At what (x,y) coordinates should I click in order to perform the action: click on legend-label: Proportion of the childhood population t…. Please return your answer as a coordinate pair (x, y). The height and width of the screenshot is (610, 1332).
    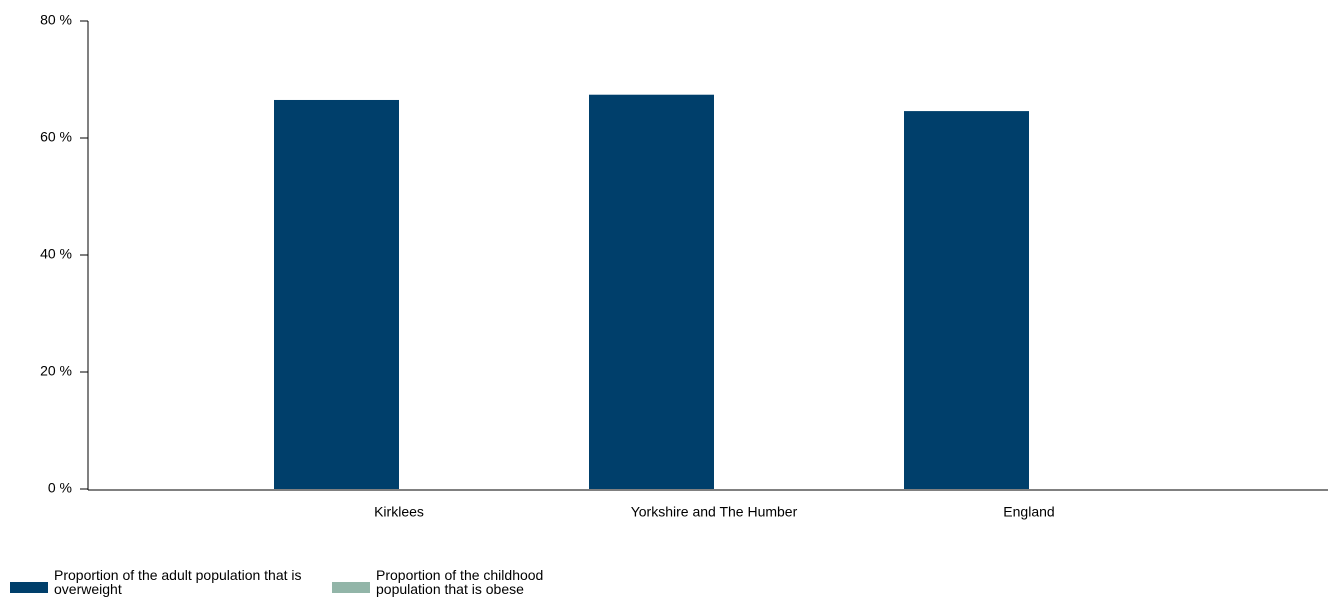
    Looking at the image, I should click on (460, 582).